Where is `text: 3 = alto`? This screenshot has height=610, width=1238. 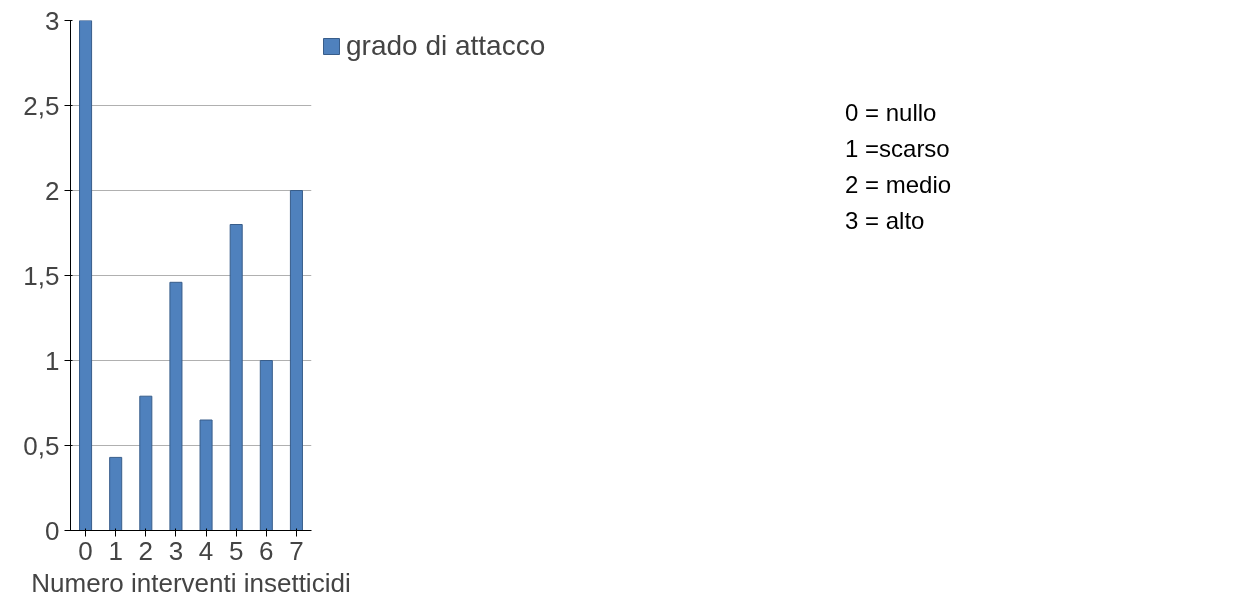
text: 3 = alto is located at coordinates (885, 221).